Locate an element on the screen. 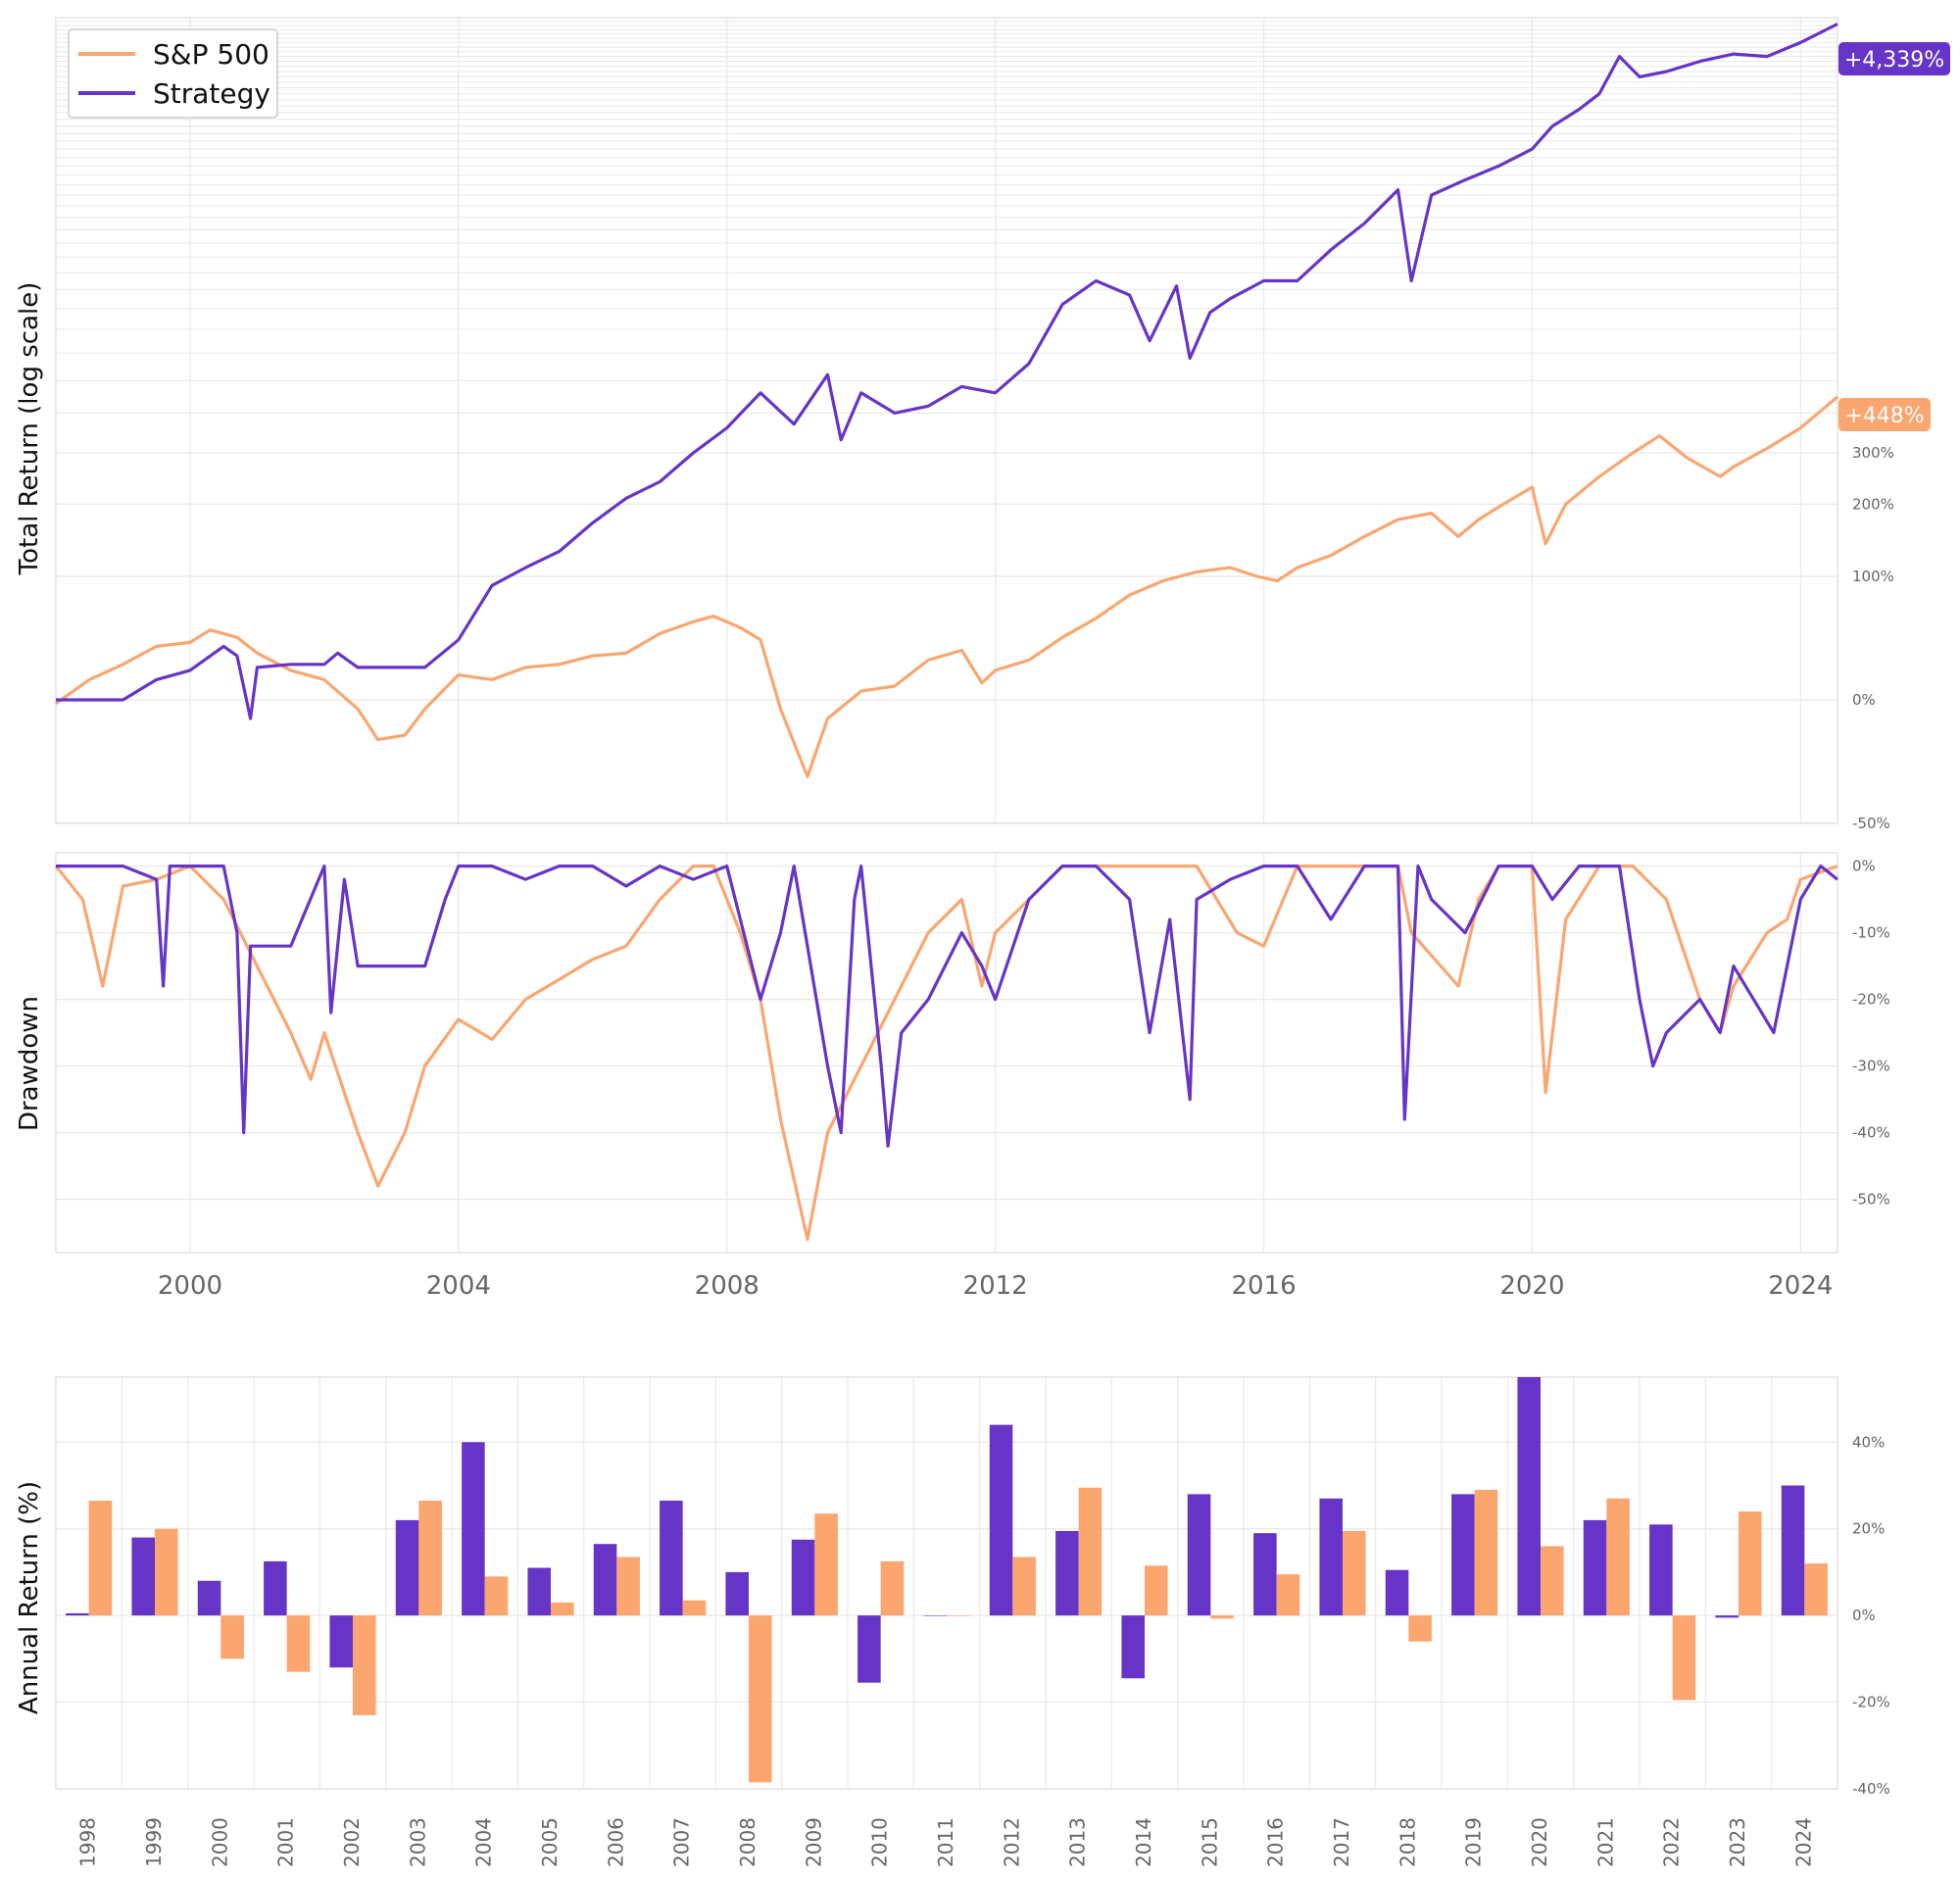 The width and height of the screenshot is (1960, 1879). legend-label-sp500: S&P 500 is located at coordinates (211, 54).